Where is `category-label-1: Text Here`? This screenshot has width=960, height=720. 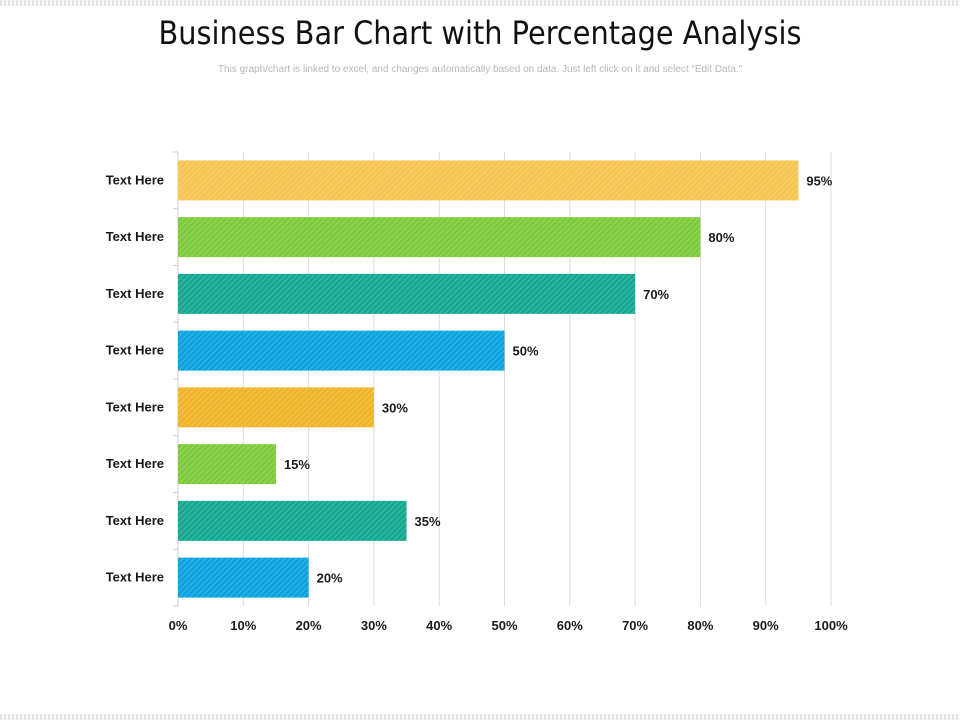
category-label-1: Text Here is located at coordinates (135, 179).